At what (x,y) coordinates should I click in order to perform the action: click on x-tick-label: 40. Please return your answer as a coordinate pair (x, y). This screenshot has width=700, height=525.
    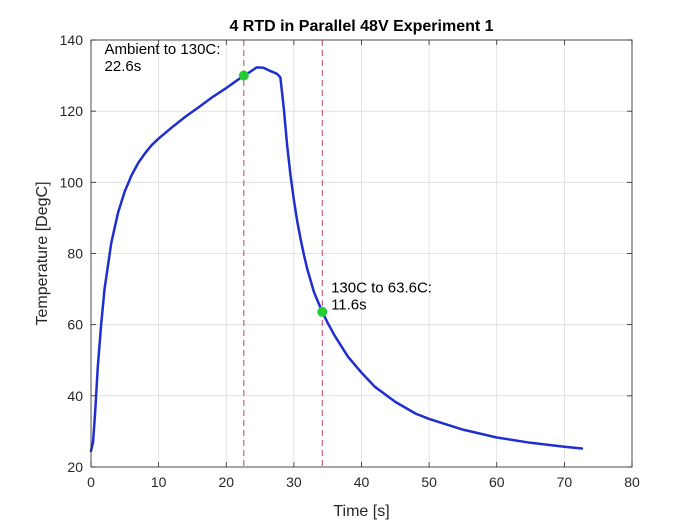
    Looking at the image, I should click on (362, 482).